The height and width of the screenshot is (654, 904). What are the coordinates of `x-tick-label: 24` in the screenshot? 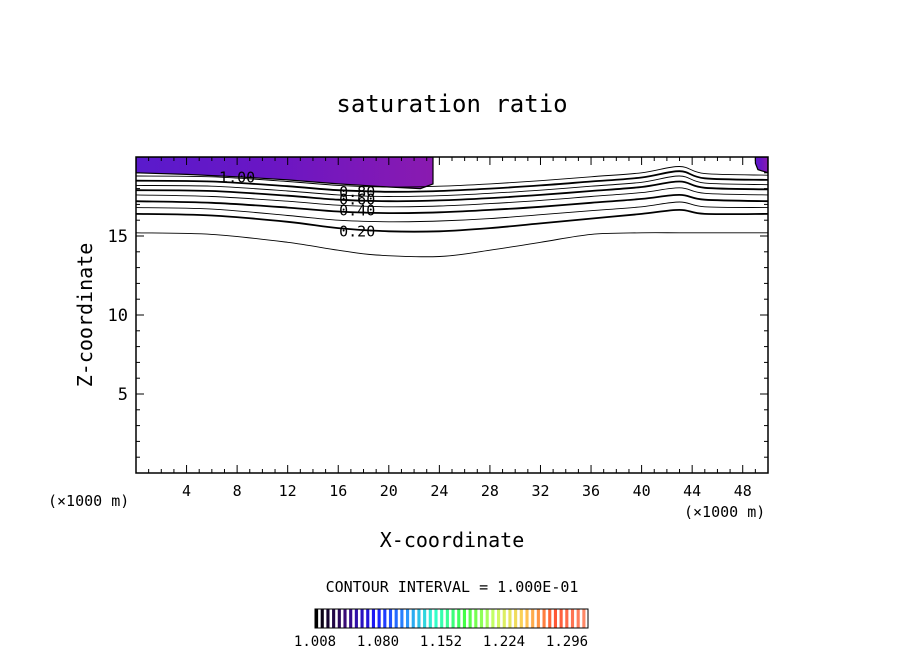 It's located at (439, 491).